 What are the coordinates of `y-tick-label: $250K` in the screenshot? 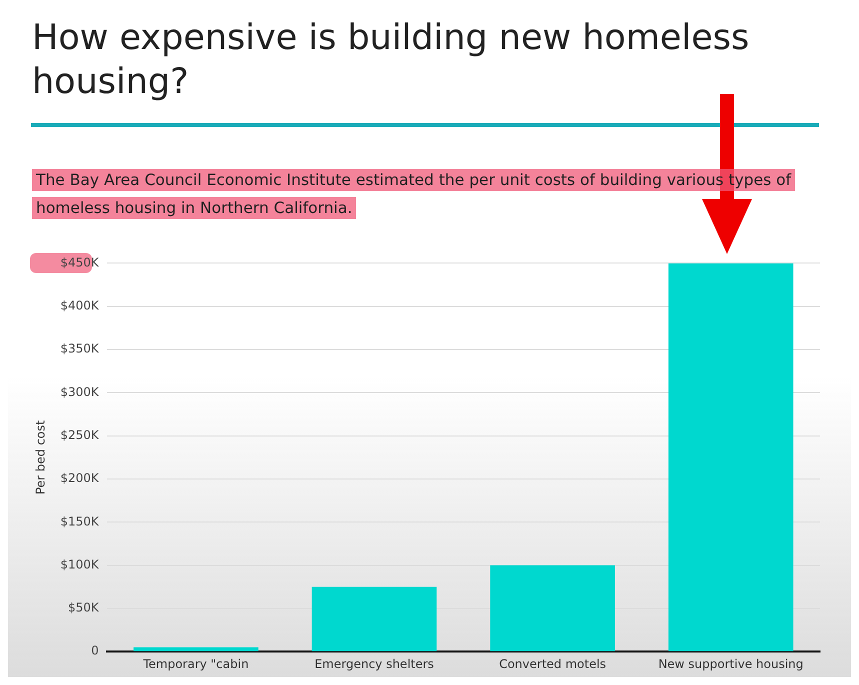 It's located at (80, 435).